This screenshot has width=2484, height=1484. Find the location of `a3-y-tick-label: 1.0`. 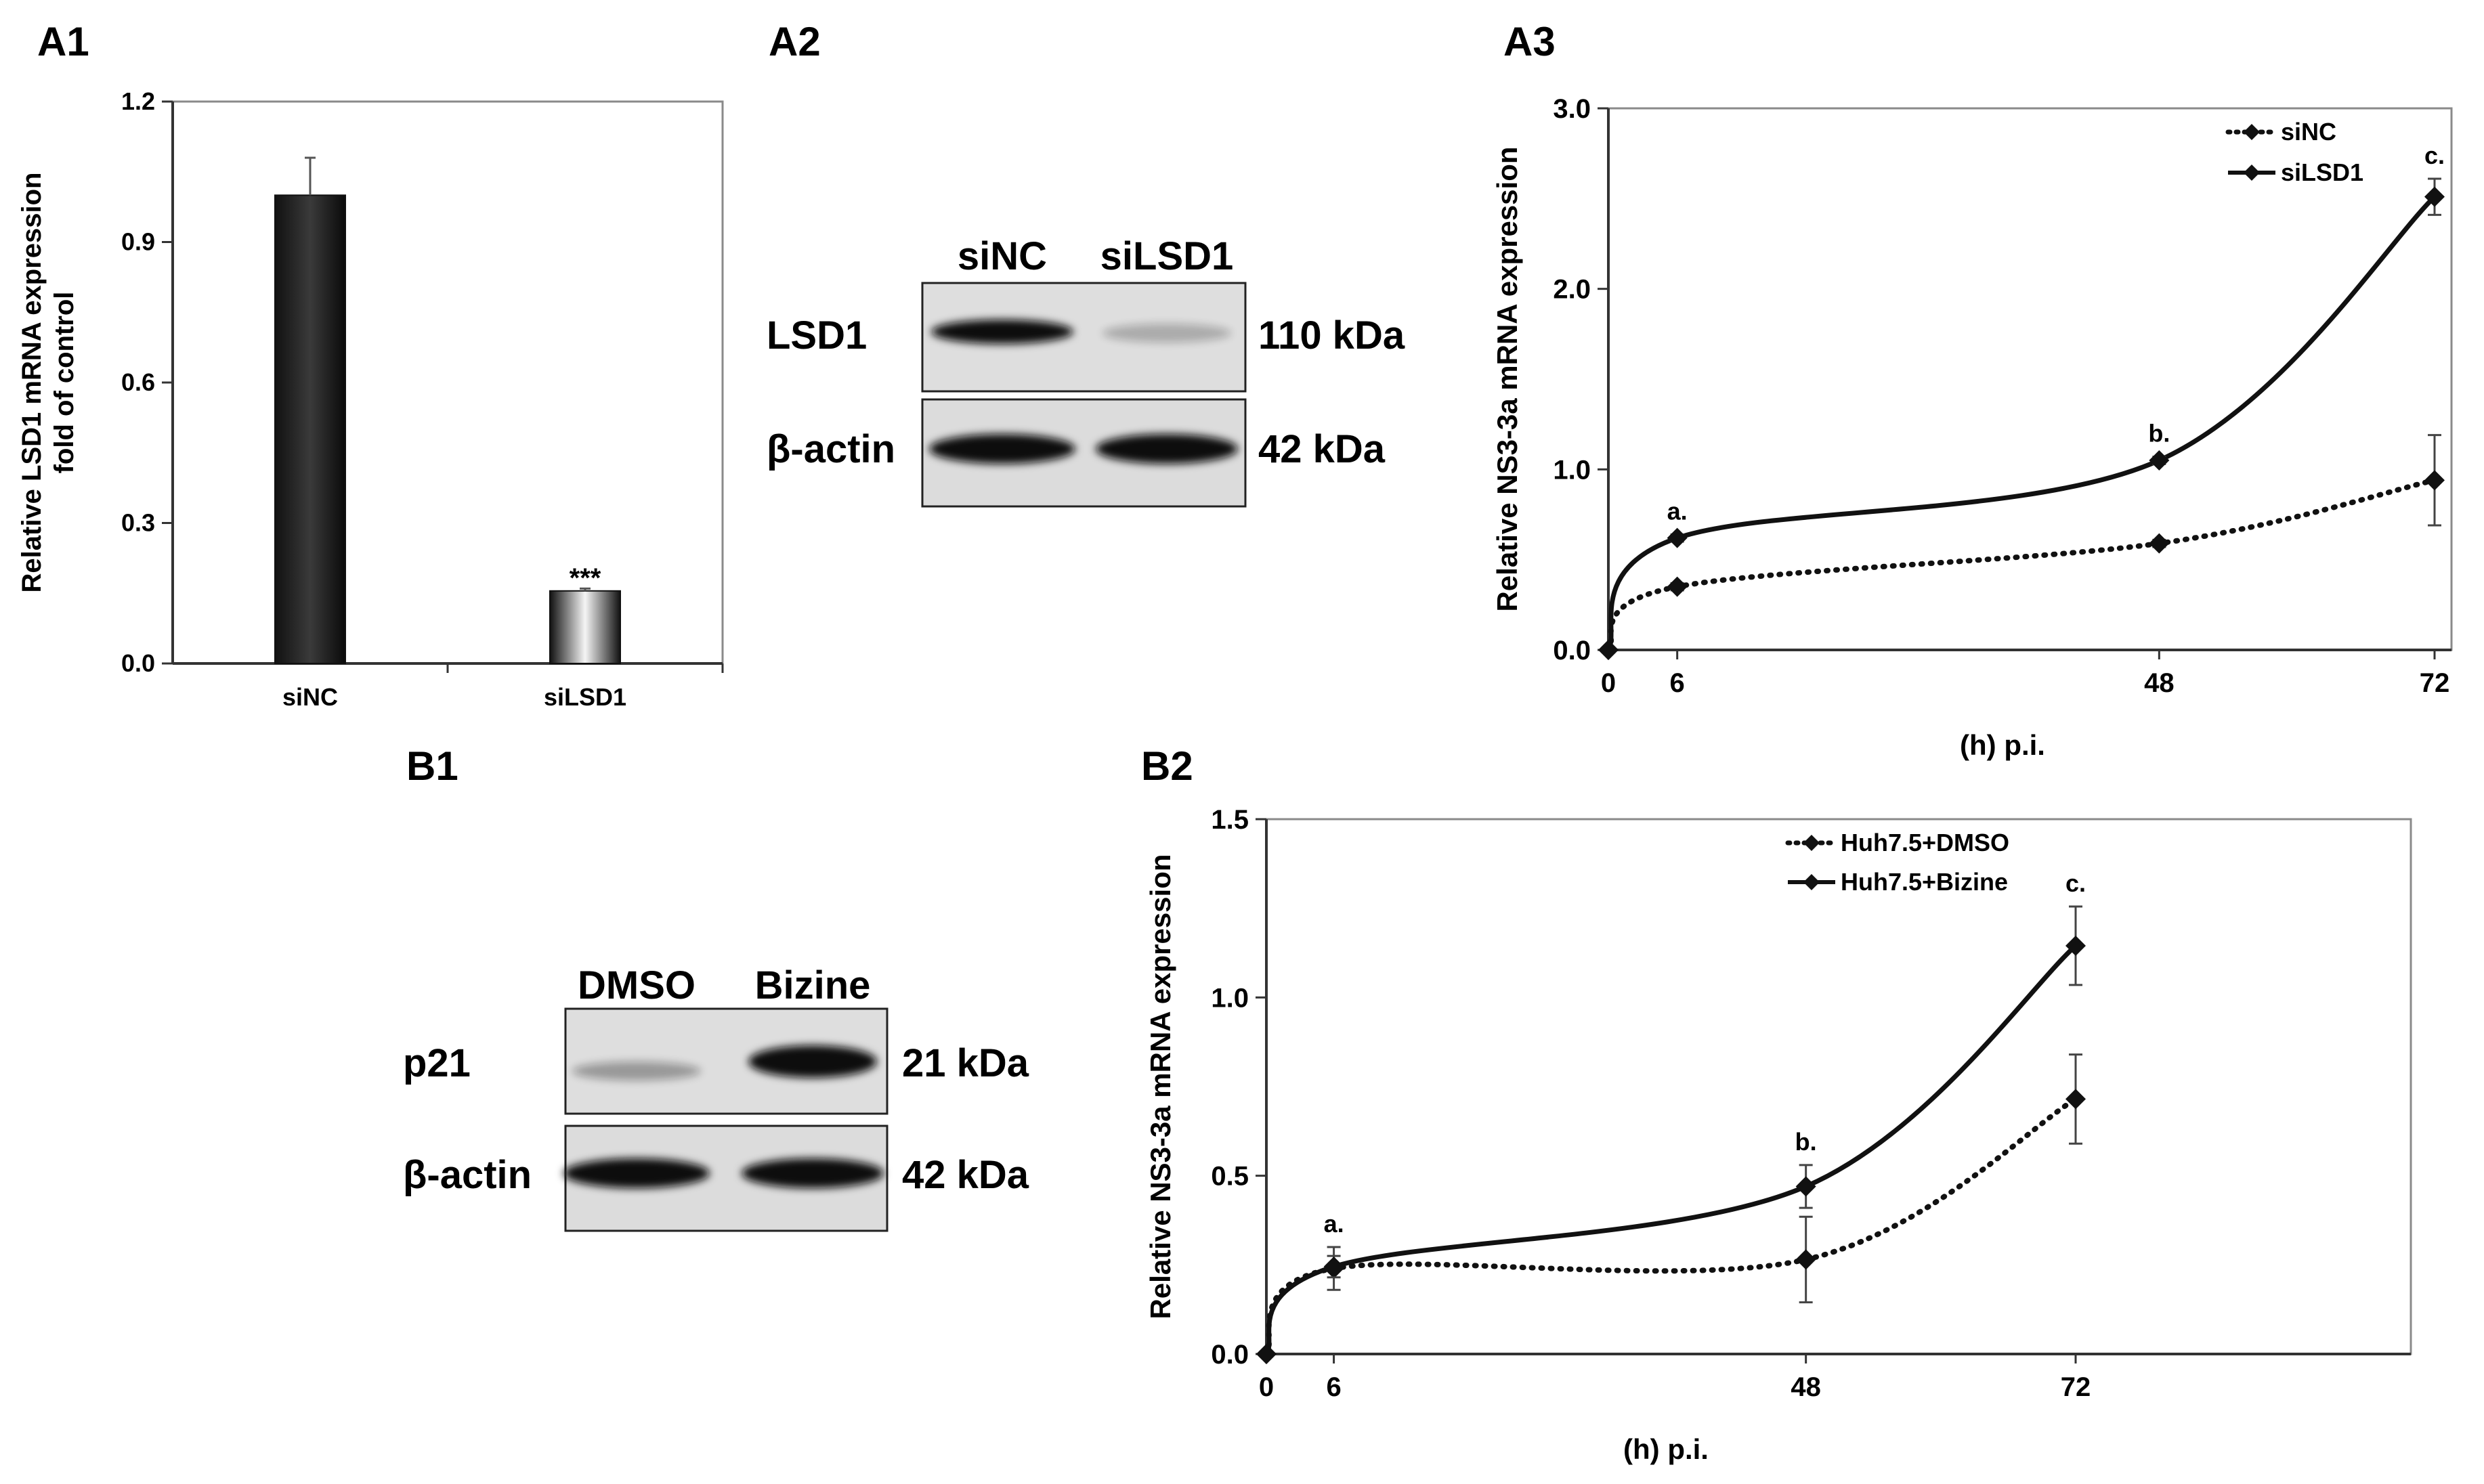

a3-y-tick-label: 1.0 is located at coordinates (1572, 470).